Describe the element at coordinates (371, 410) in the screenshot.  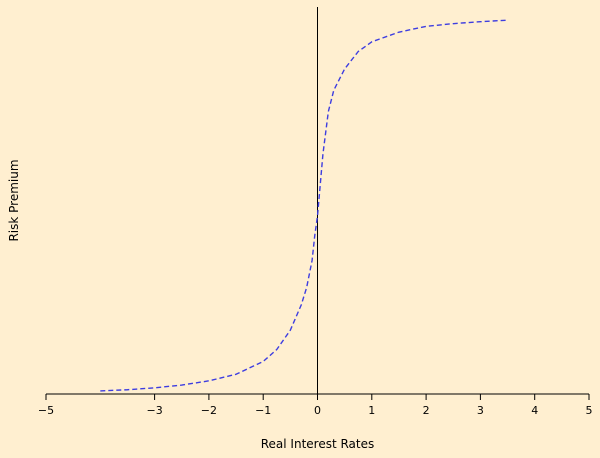
I see `x-tick-label: 1` at that location.